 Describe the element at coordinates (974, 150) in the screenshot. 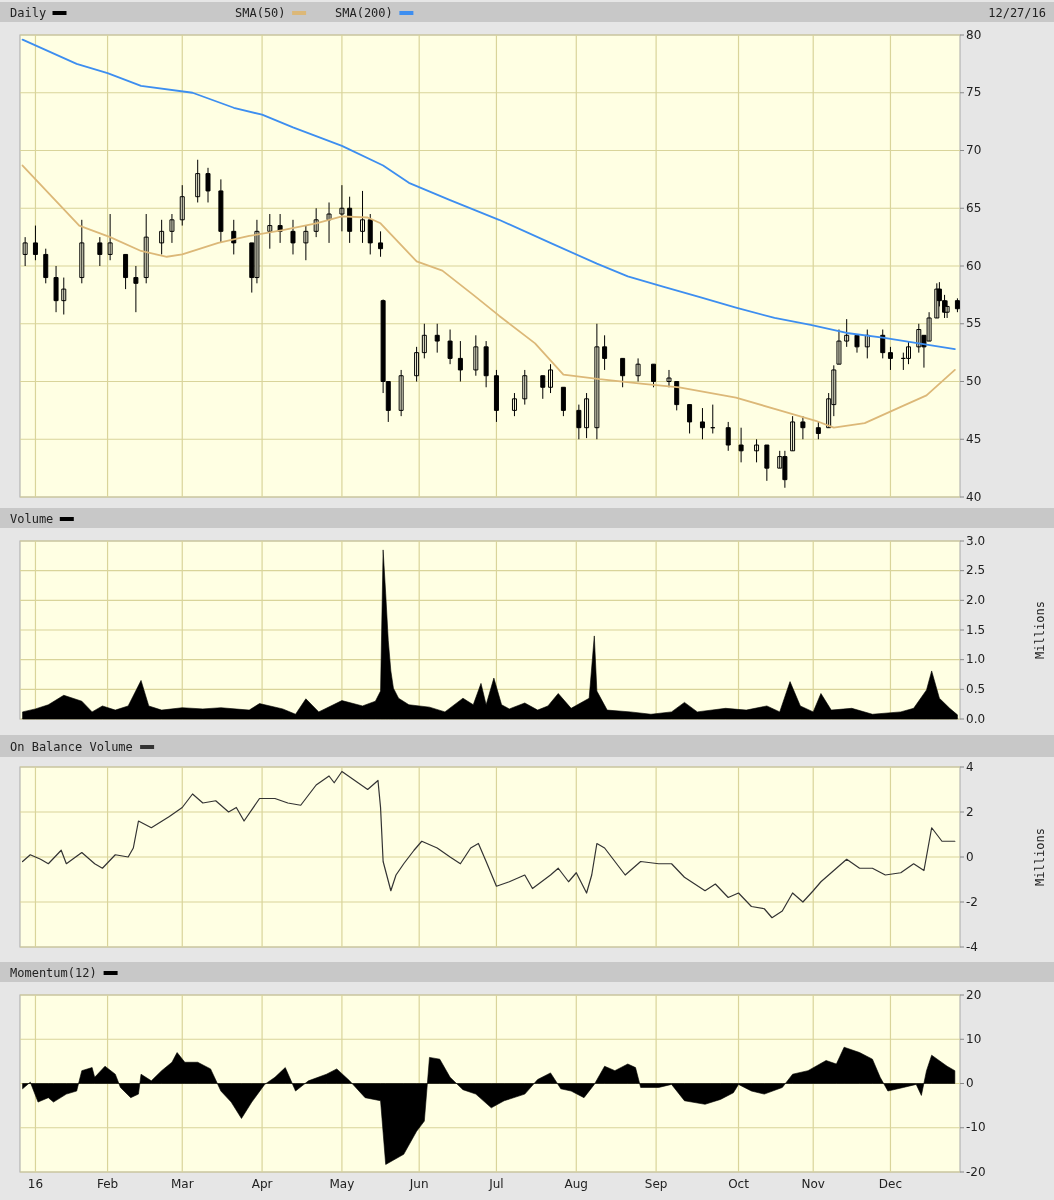

I see `y-tick-label: 70` at that location.